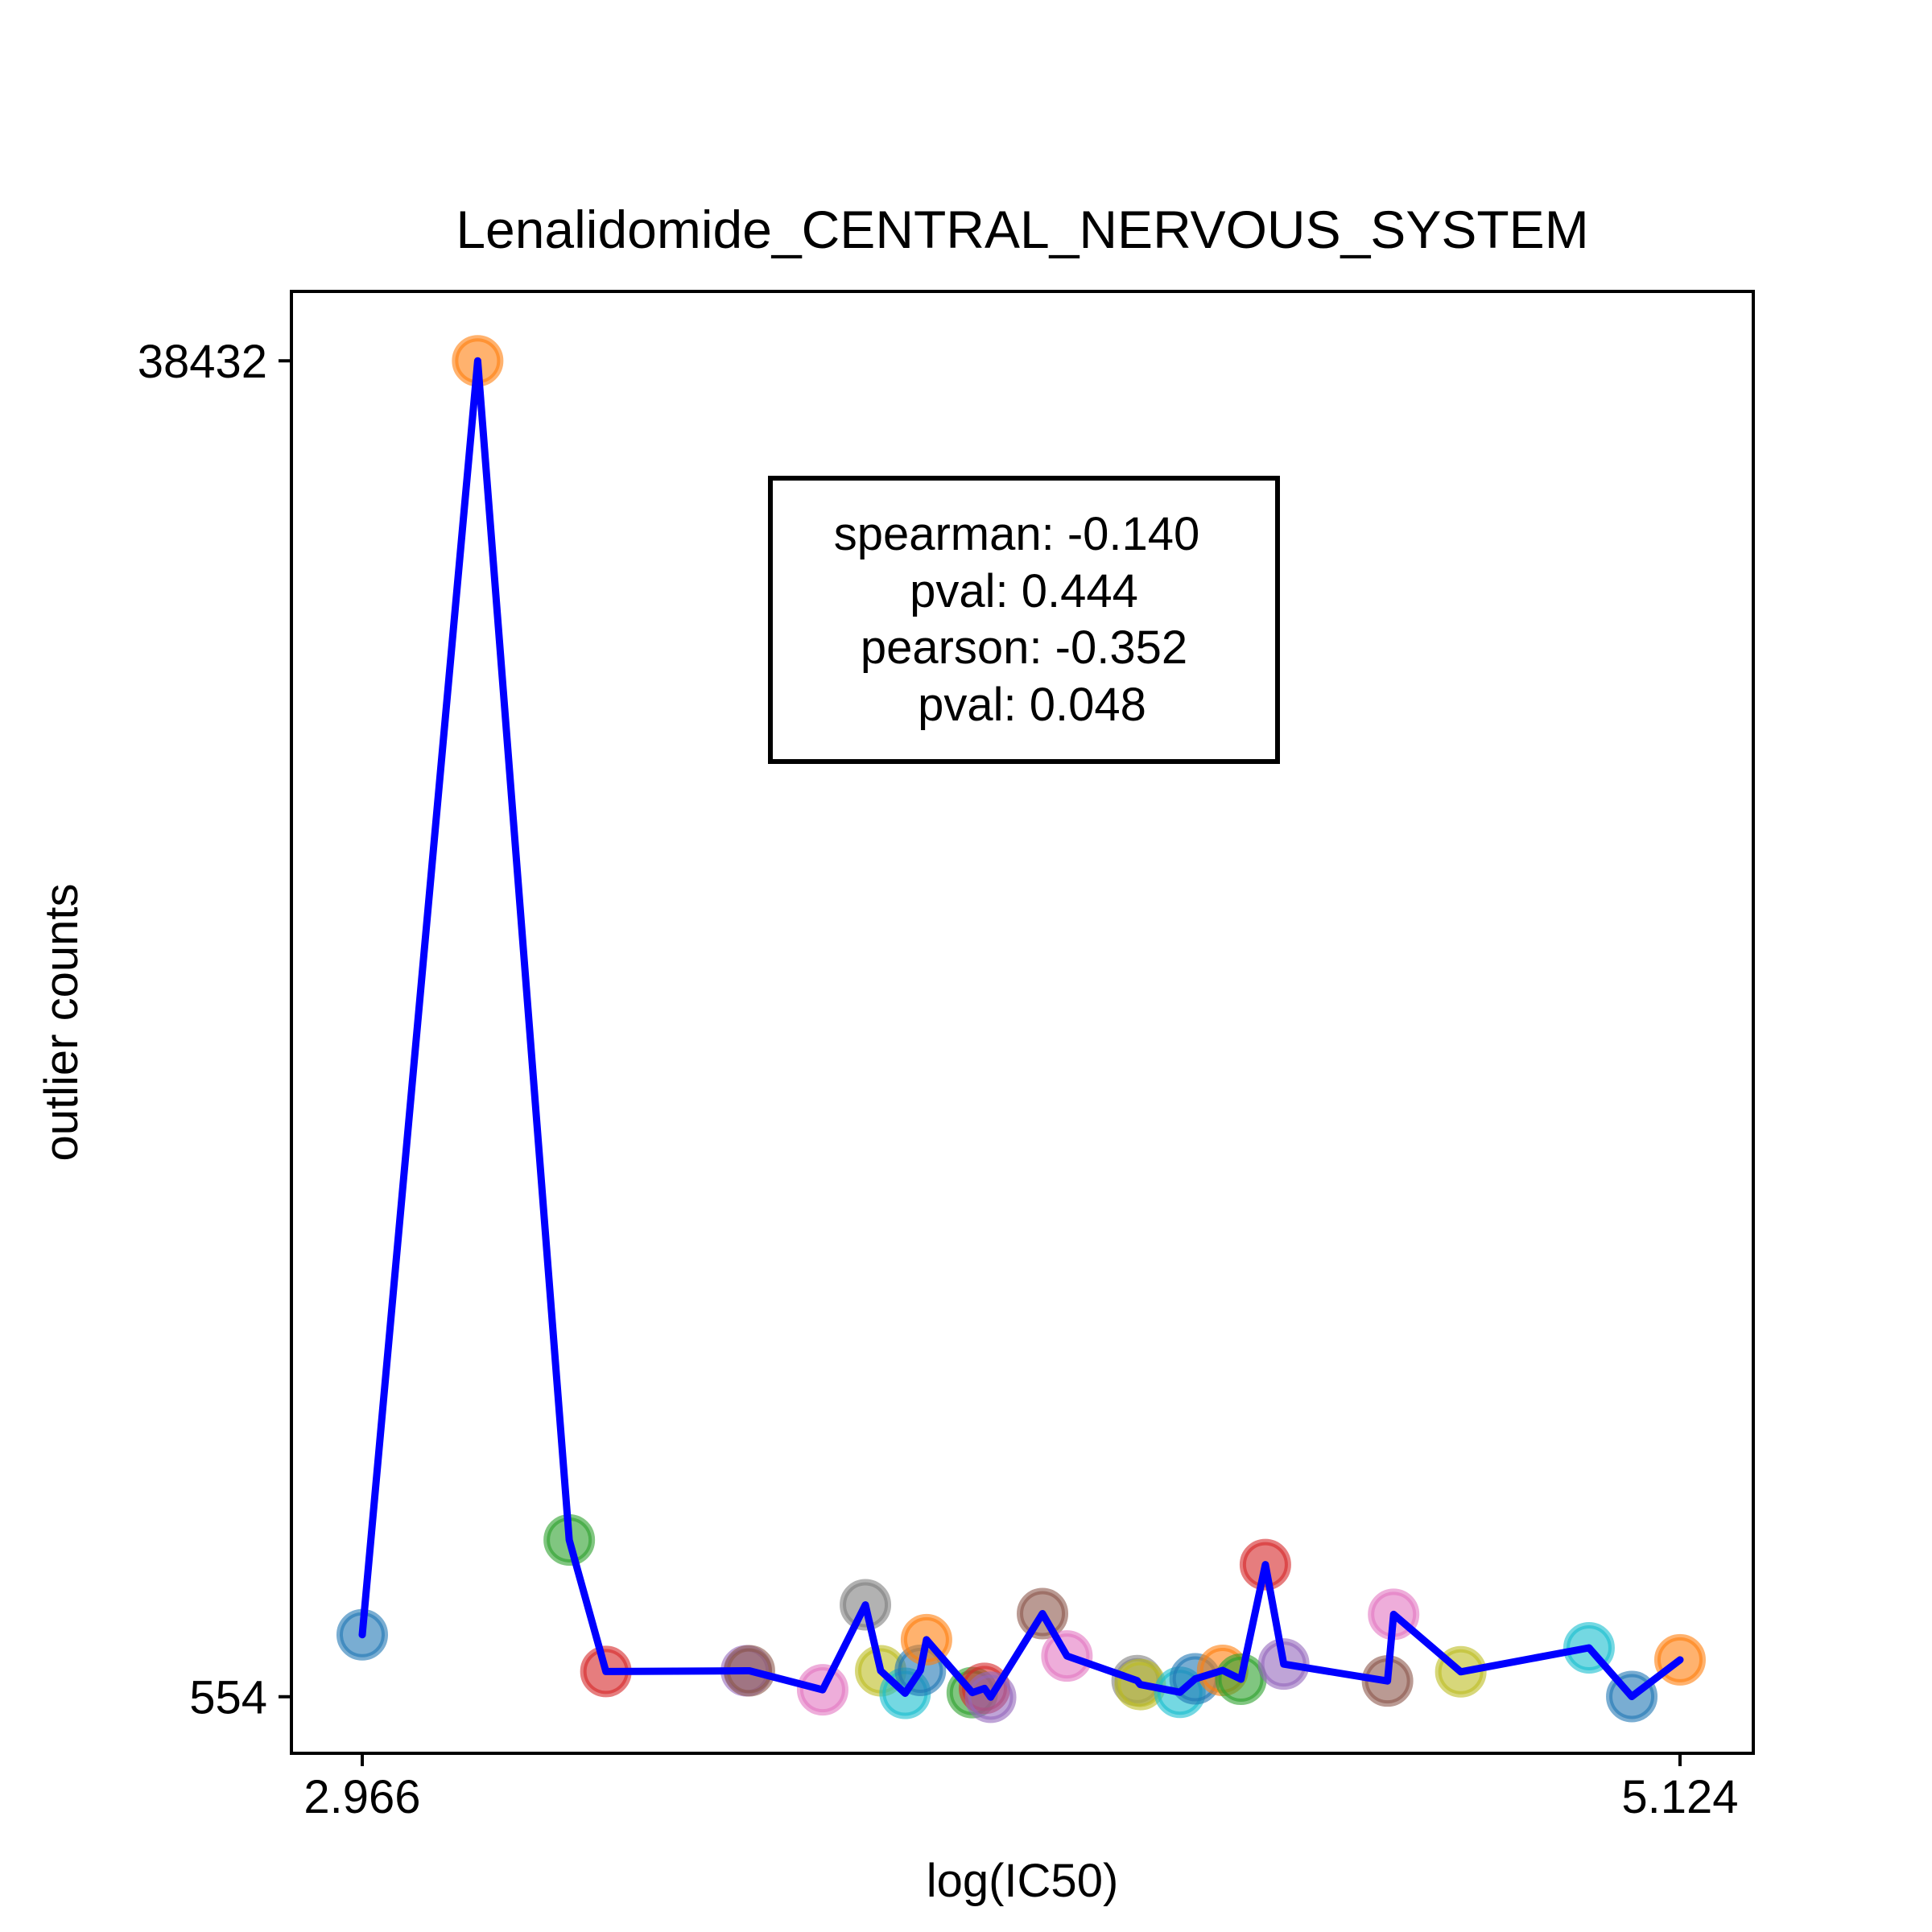 Image resolution: width=1932 pixels, height=1932 pixels. I want to click on y-tick-label: 38432, so click(202, 362).